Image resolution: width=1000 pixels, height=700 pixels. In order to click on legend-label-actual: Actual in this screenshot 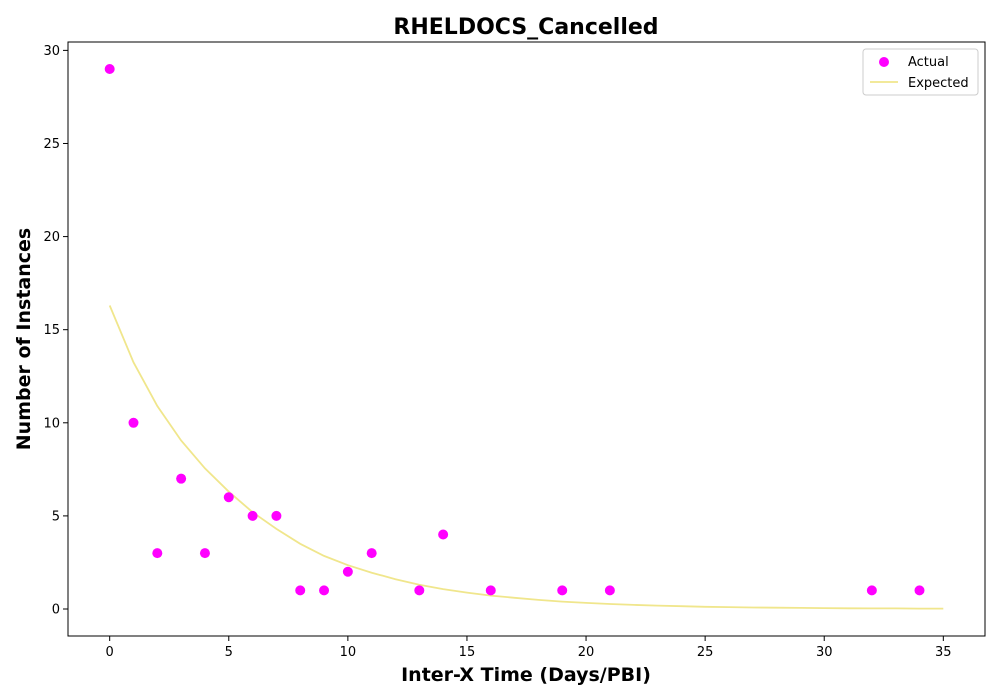, I will do `click(928, 62)`.